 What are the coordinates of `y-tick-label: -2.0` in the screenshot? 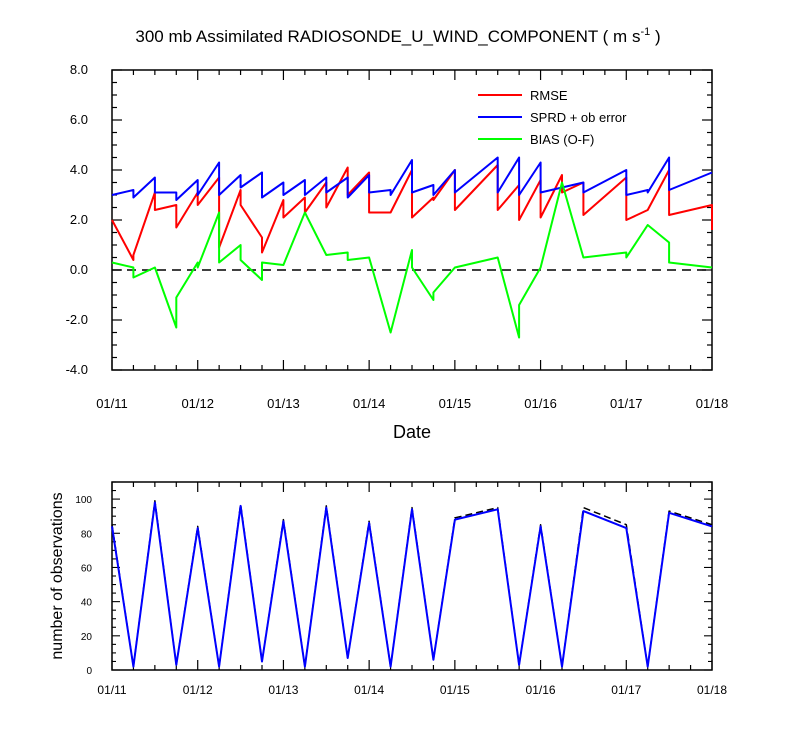 It's located at (77, 319).